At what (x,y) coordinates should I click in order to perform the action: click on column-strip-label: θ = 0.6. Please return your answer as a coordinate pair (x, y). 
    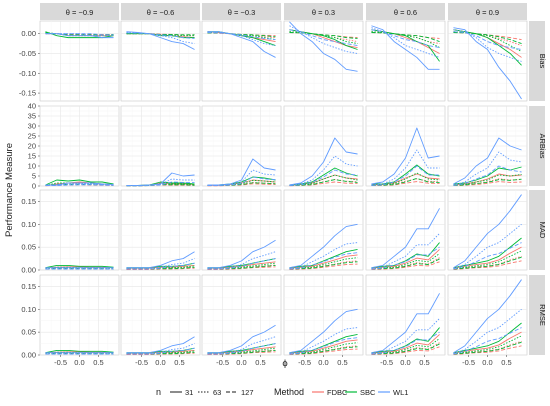
    Looking at the image, I should click on (405, 12).